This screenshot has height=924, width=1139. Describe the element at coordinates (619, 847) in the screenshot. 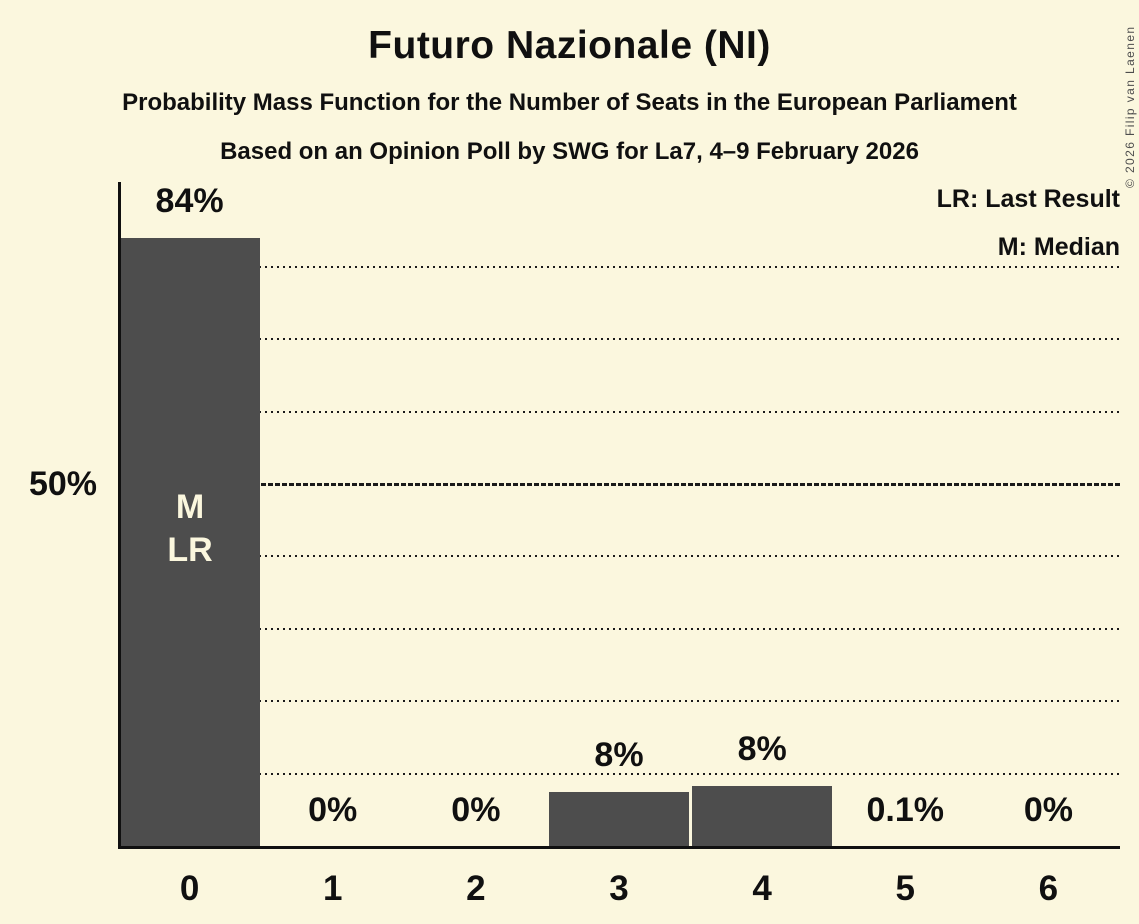

I see `x-axis-baseline` at that location.